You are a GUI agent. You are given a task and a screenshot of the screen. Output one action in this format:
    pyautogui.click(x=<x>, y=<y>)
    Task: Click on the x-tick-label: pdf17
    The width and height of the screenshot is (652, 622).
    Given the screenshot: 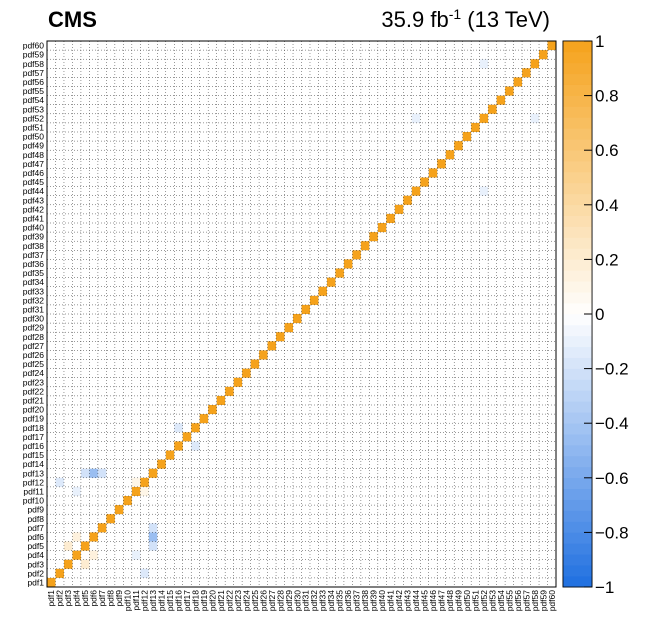 What is the action you would take?
    pyautogui.click(x=187, y=601)
    